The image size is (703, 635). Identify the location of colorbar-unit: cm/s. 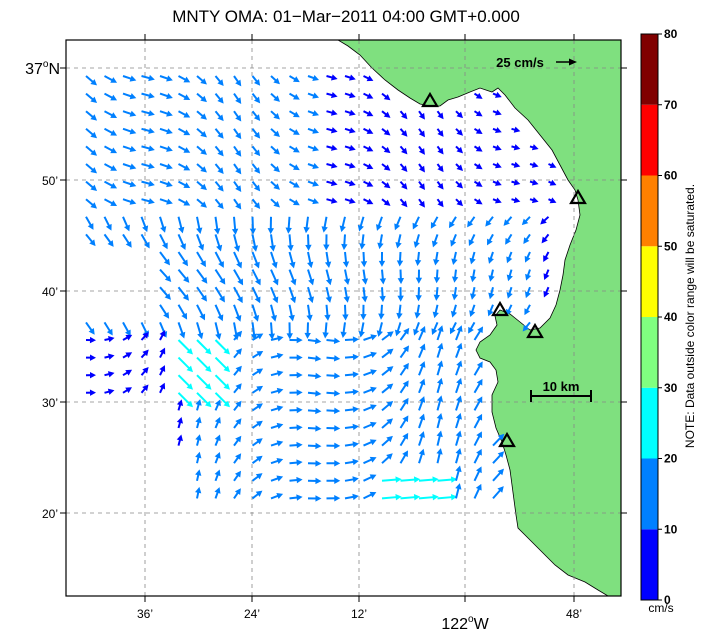
(660, 608).